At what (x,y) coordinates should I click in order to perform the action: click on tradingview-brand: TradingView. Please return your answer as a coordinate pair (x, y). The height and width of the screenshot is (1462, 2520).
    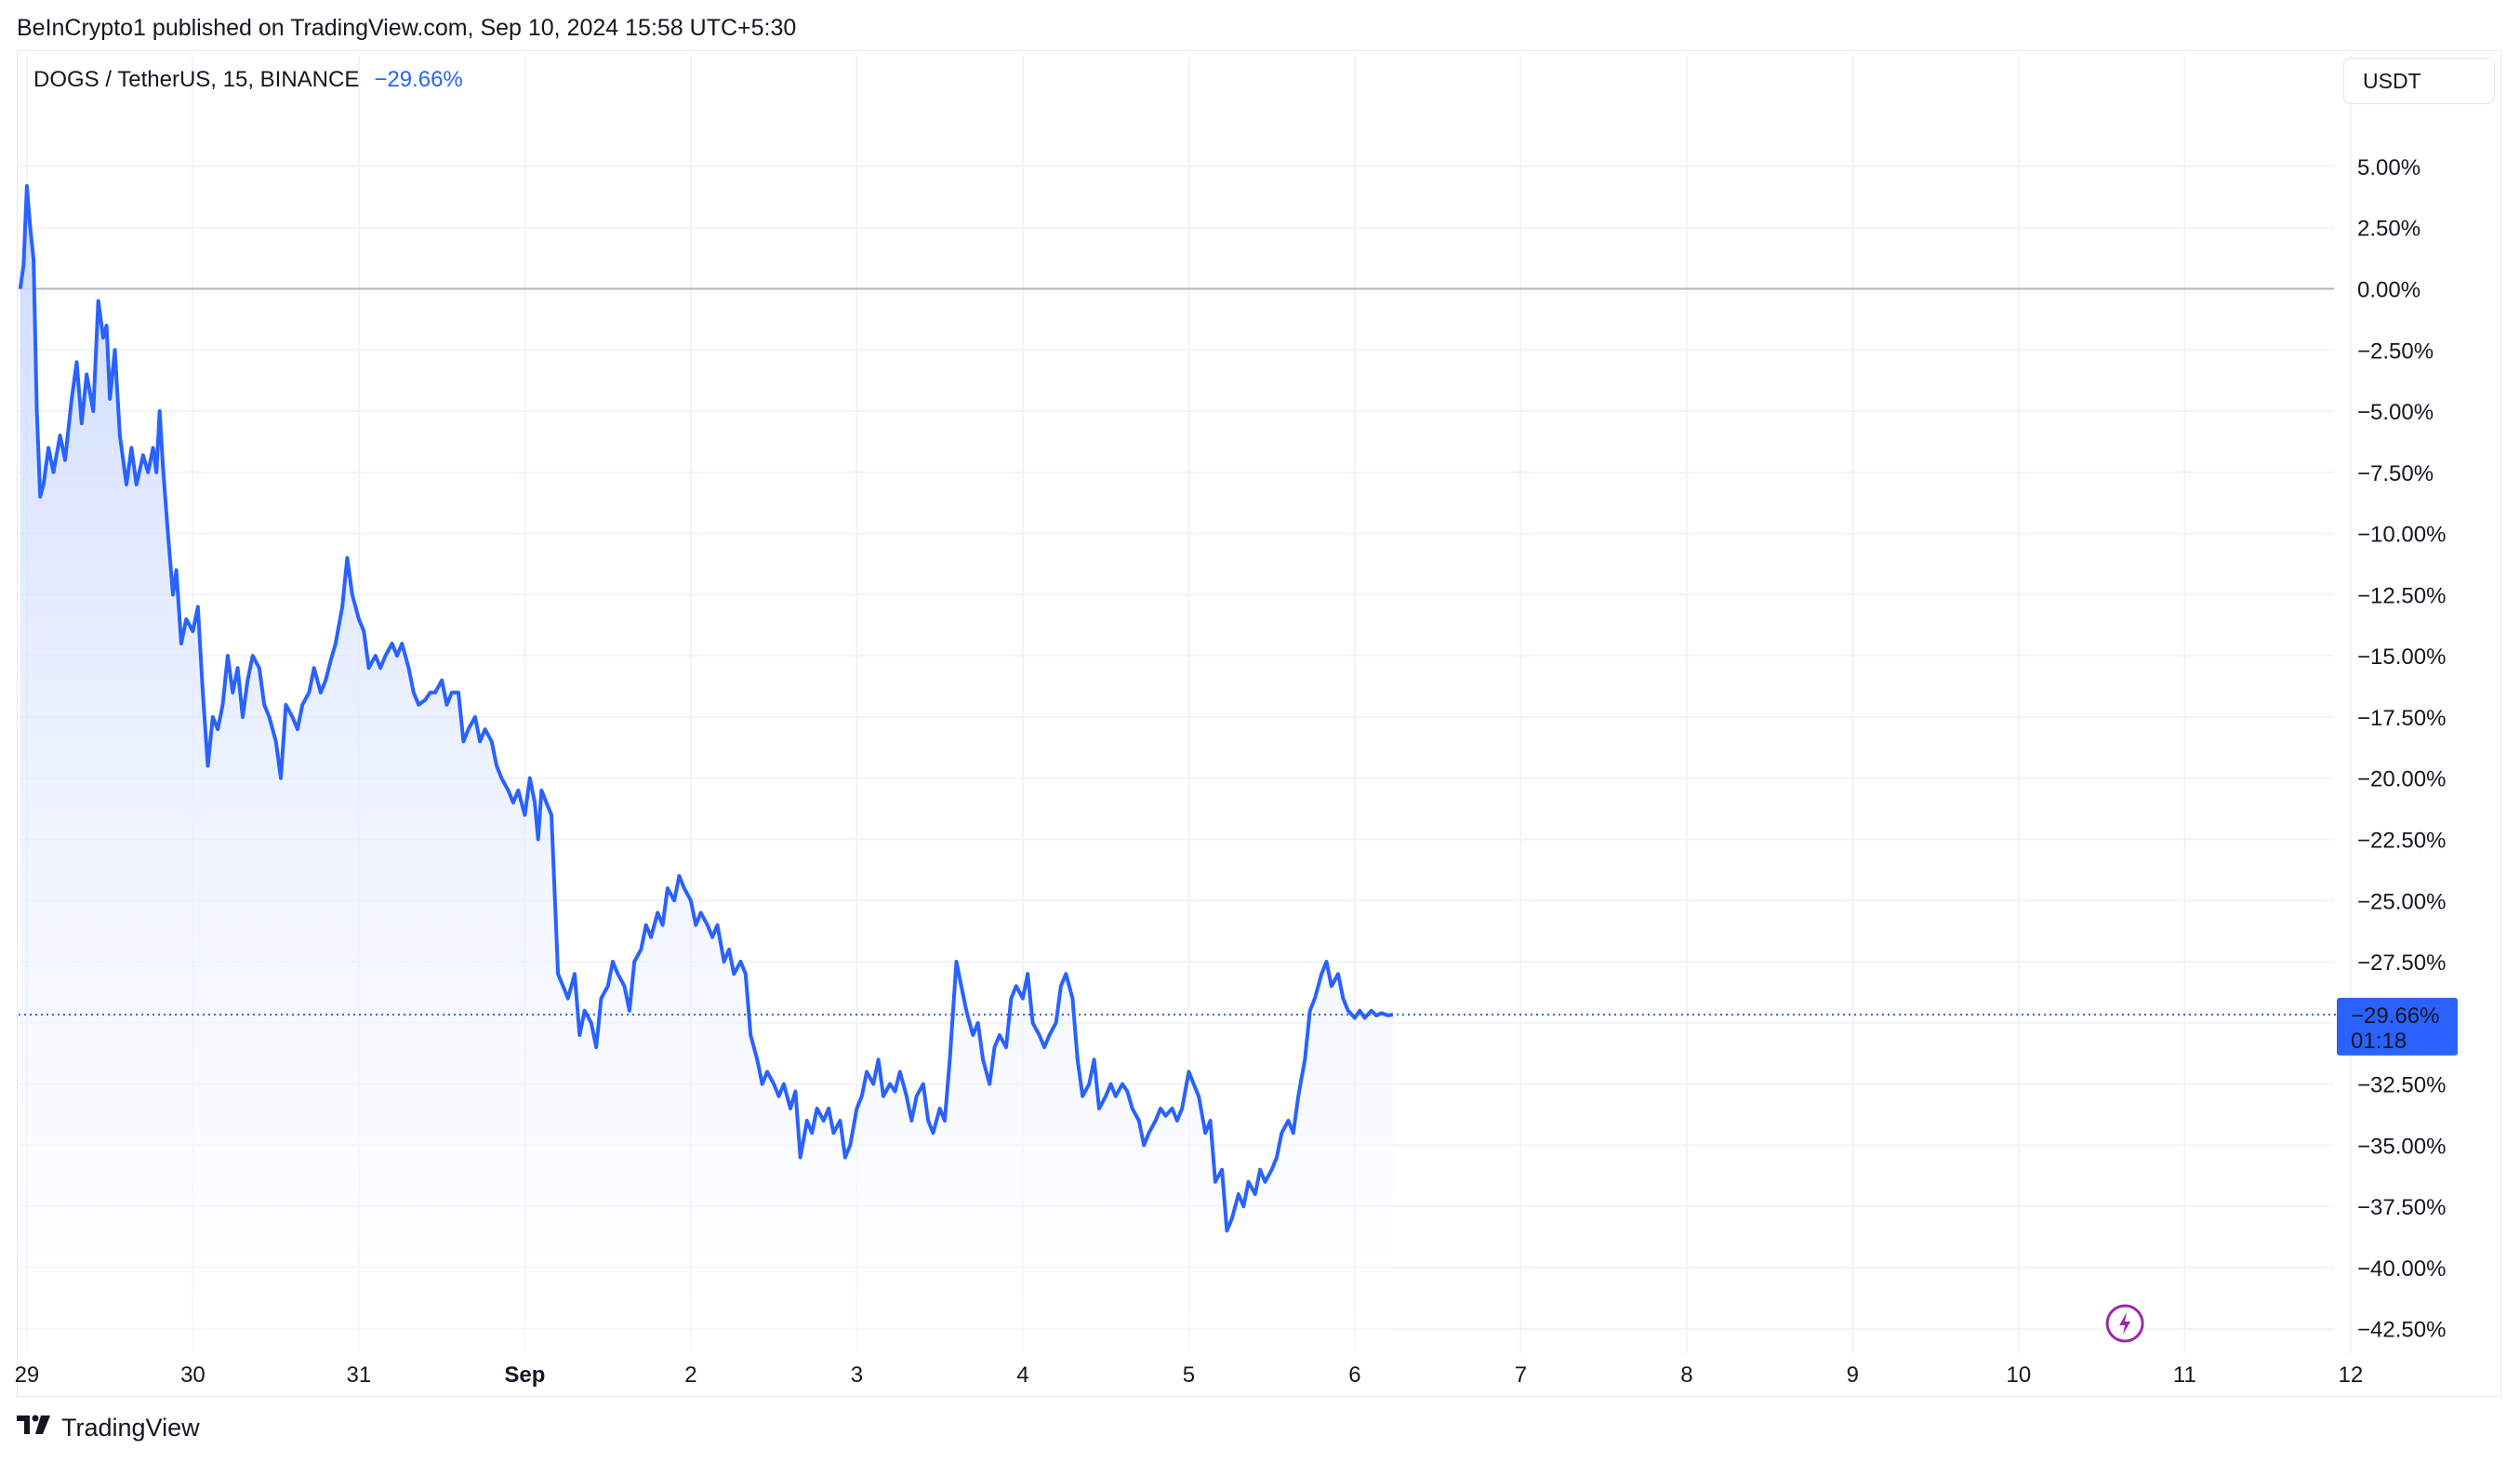
    Looking at the image, I should click on (108, 1428).